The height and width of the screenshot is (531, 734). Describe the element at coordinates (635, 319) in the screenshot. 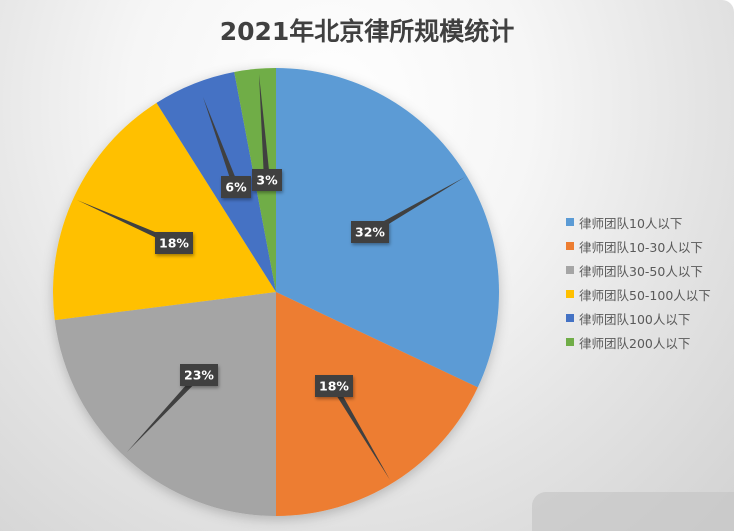

I see `legend-label: 律师团队100人以下` at that location.